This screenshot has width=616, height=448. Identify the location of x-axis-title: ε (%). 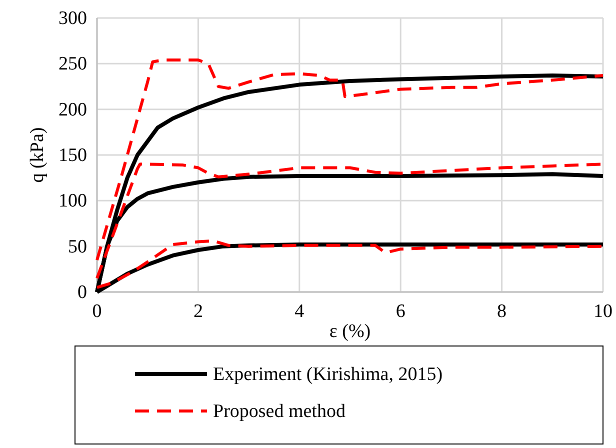
(350, 331).